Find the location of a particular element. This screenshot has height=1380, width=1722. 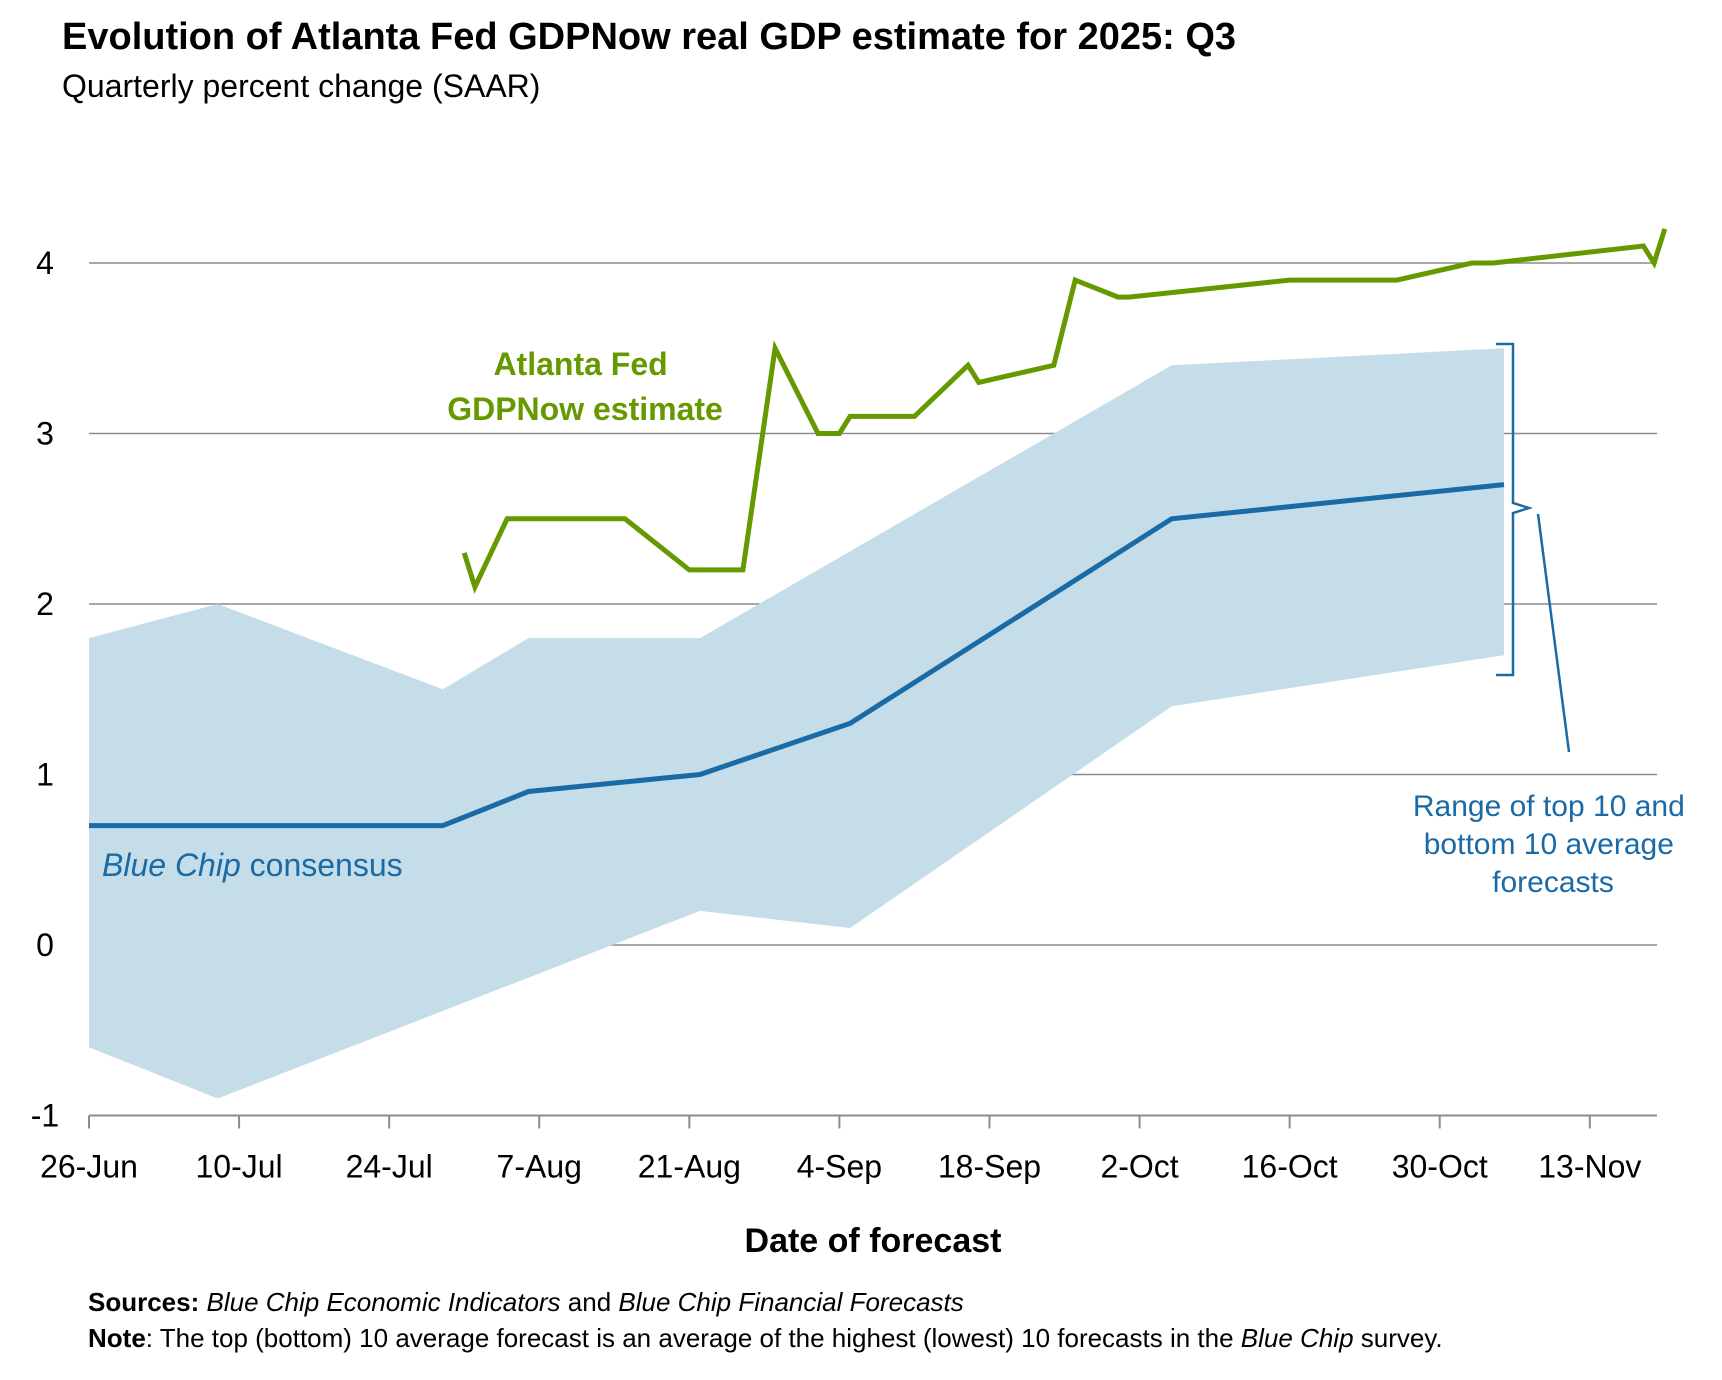

x-tick-label: 2-Oct is located at coordinates (1139, 1167).